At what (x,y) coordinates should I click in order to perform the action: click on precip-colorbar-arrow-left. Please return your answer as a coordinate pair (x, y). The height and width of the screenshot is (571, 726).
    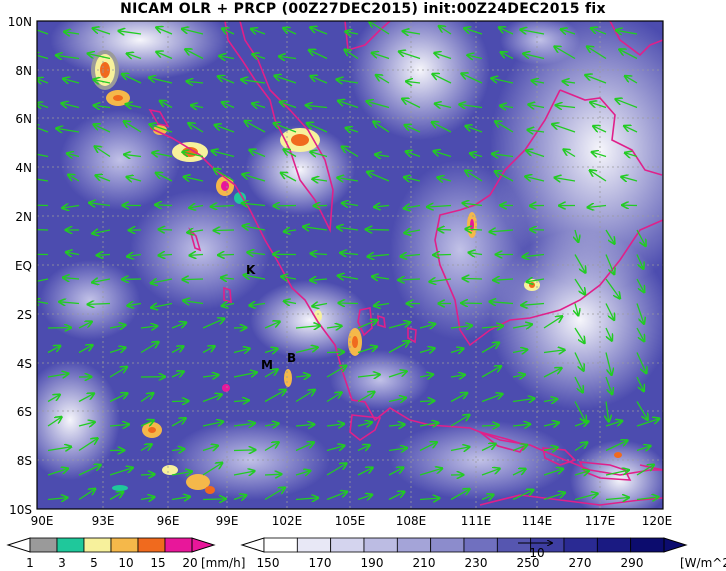
    Looking at the image, I should click on (18, 545).